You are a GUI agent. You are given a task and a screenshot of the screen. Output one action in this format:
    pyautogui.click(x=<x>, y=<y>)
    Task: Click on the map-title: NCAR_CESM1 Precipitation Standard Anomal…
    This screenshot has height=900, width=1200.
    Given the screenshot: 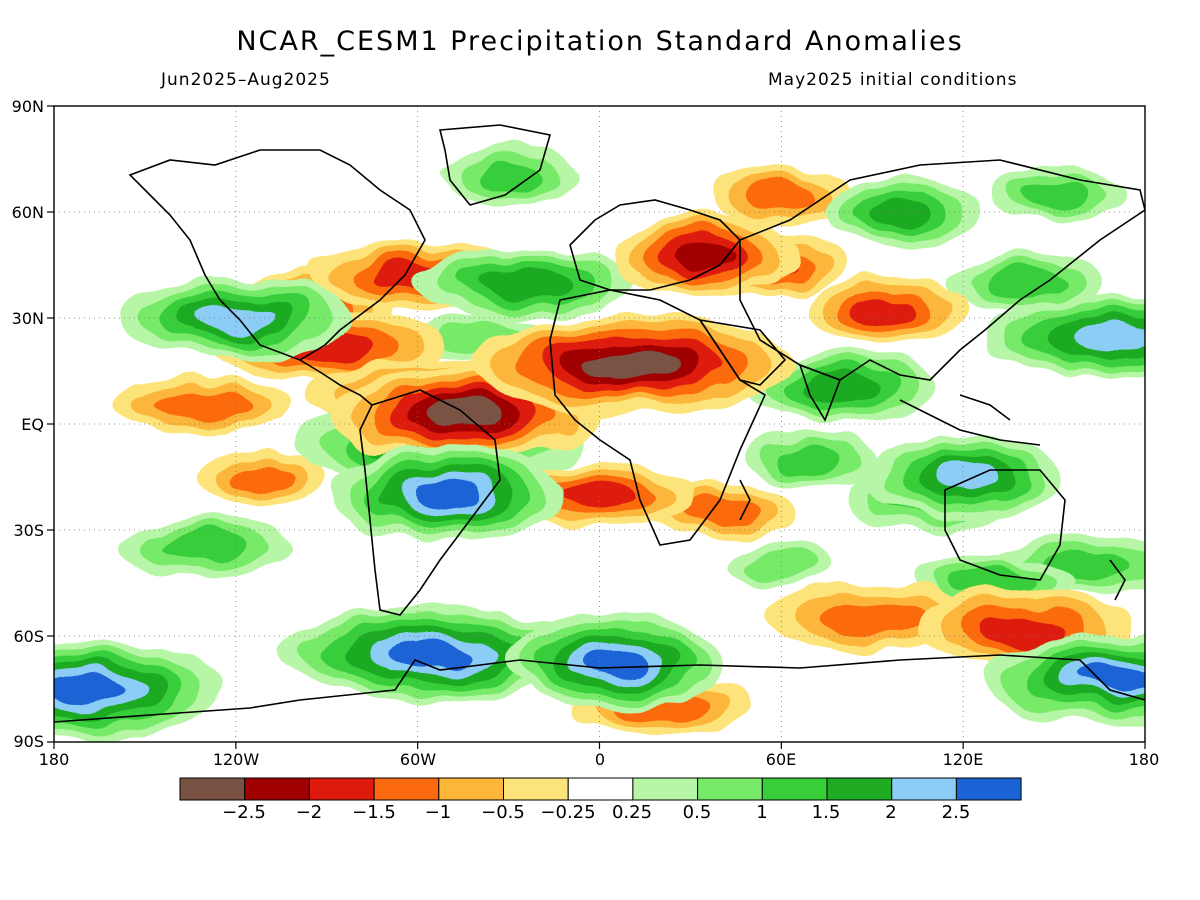 What is the action you would take?
    pyautogui.click(x=600, y=41)
    